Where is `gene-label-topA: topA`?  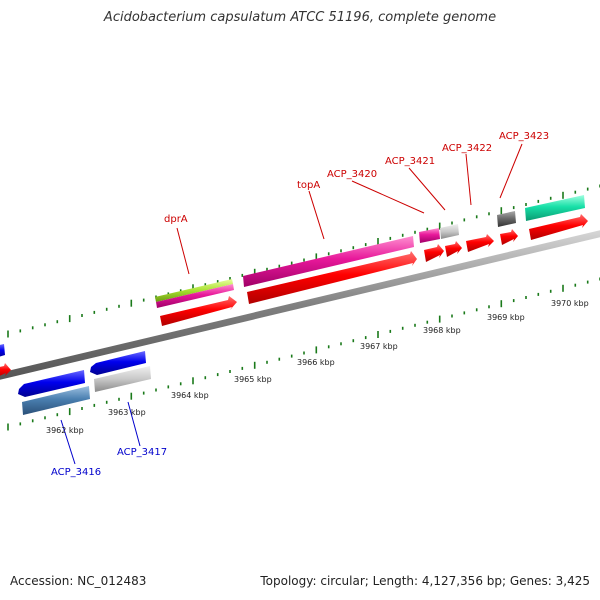
gene-label-topA: topA is located at coordinates (308, 185).